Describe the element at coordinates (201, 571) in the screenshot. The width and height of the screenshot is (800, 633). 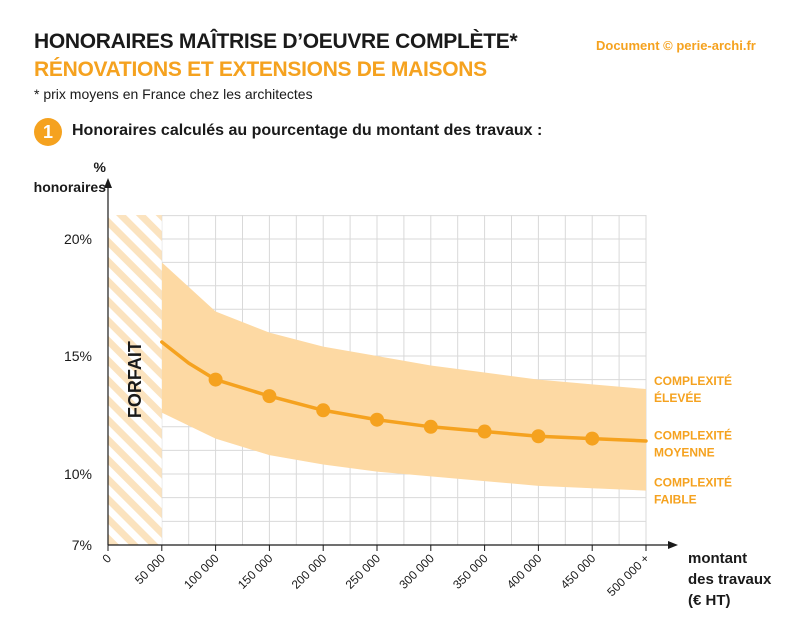
I see `x-tick-label: 100 000` at that location.